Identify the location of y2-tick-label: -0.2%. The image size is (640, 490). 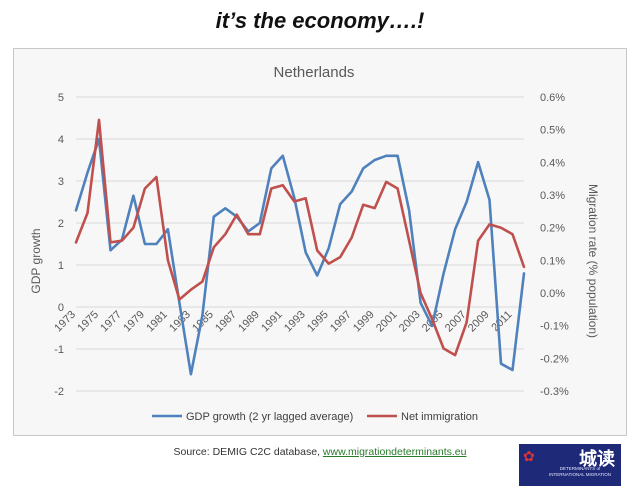
(554, 359).